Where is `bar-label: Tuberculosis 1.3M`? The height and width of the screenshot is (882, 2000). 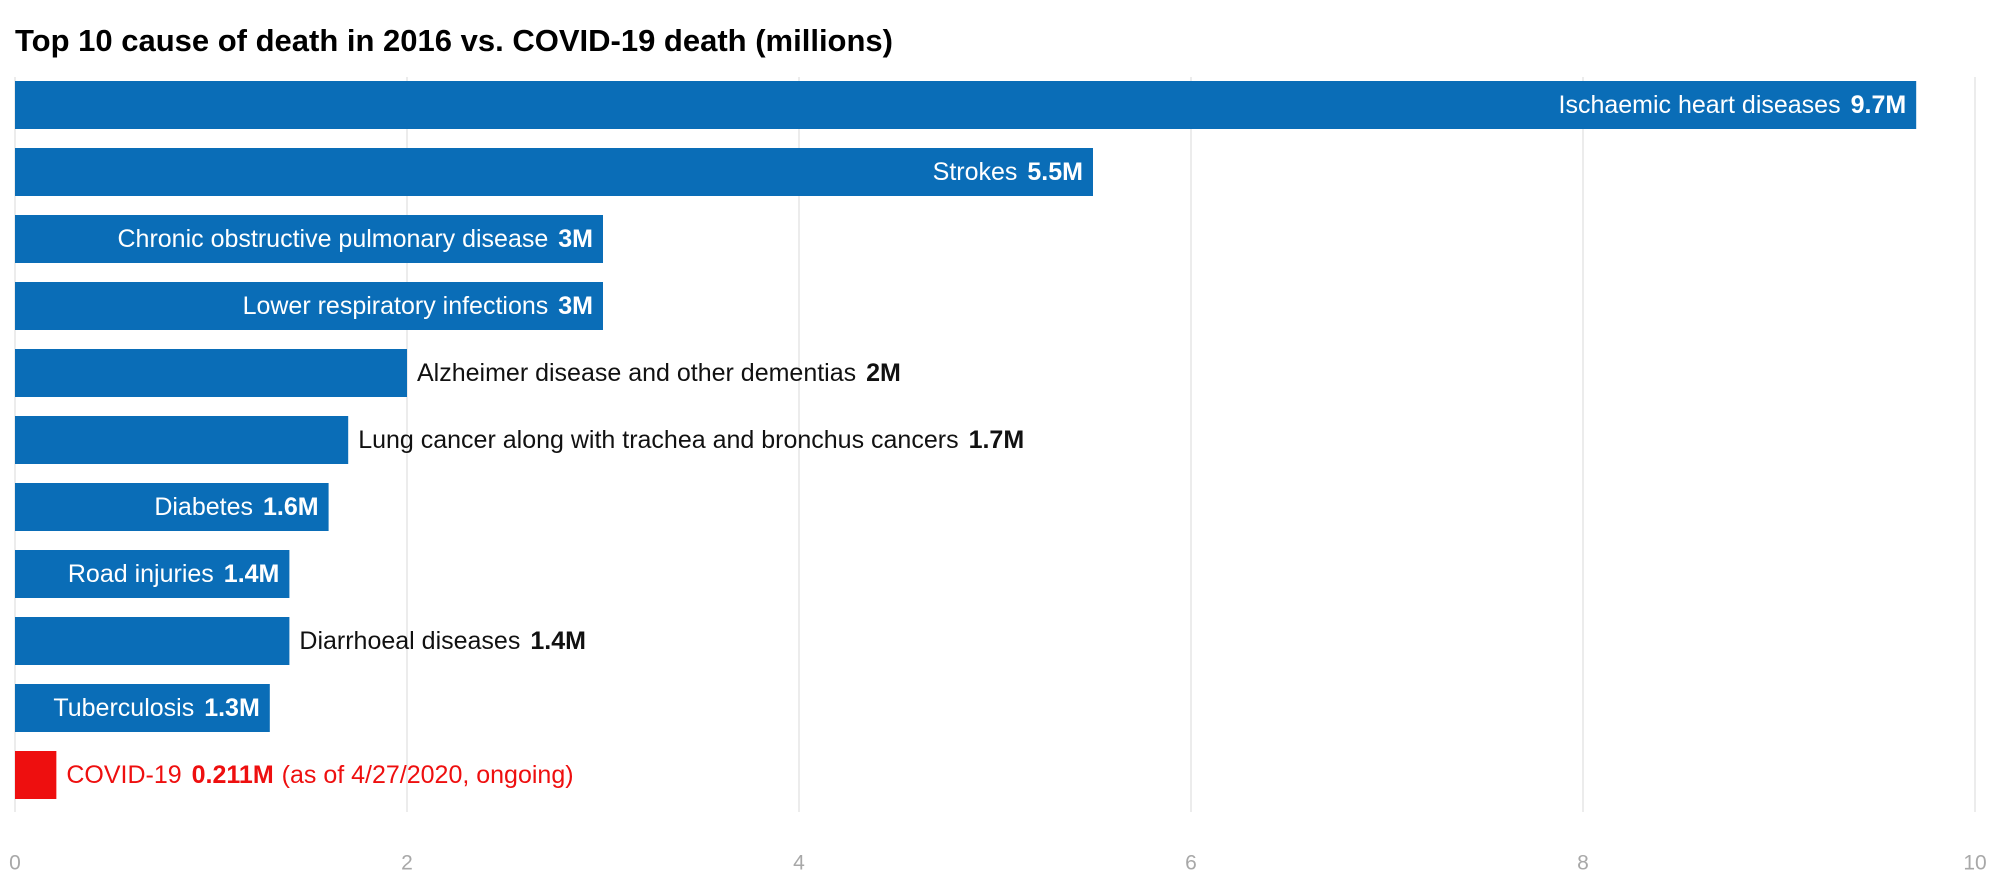
bar-label: Tuberculosis 1.3M is located at coordinates (156, 708).